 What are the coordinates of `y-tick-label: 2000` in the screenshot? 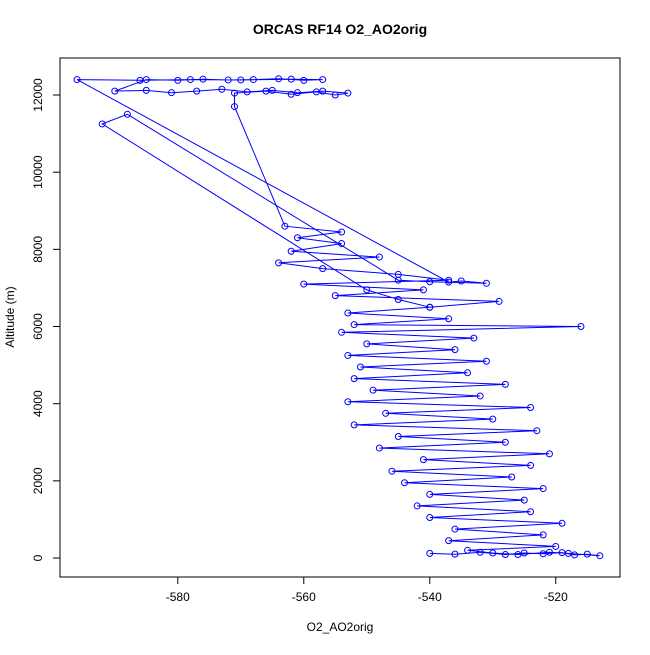 It's located at (38, 480).